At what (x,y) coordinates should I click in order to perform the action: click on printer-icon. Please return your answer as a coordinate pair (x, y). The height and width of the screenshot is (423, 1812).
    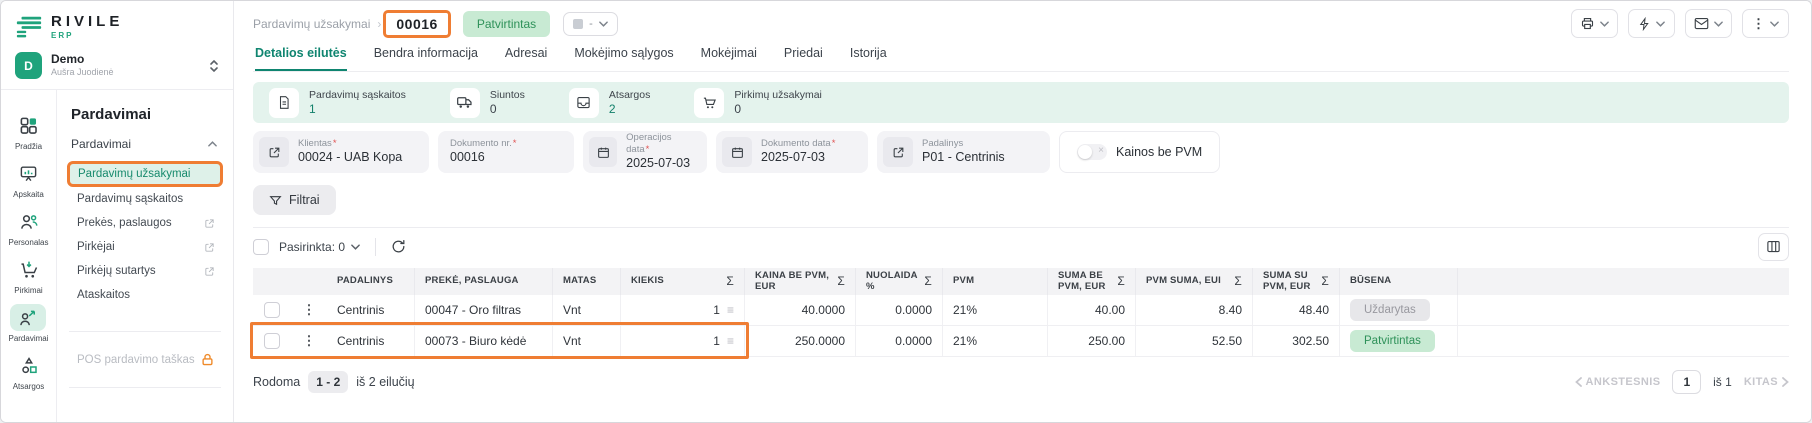
    Looking at the image, I should click on (1587, 23).